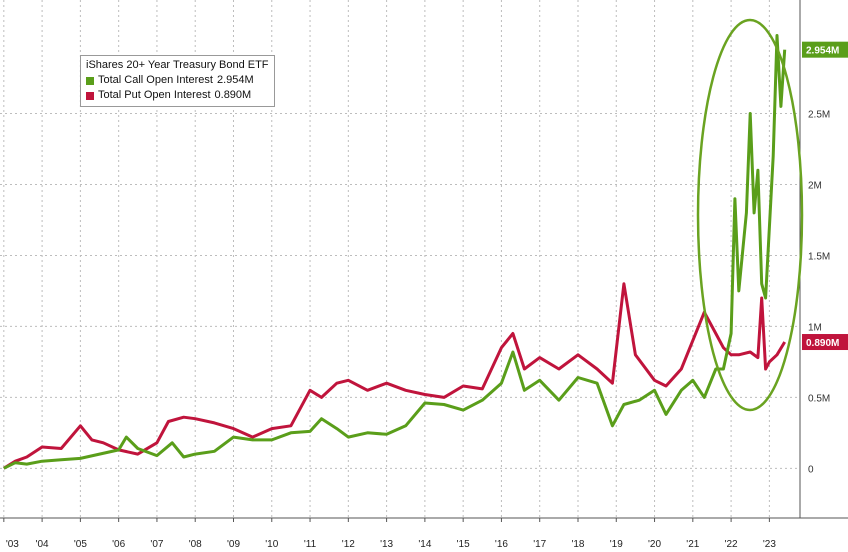 The width and height of the screenshot is (848, 552). I want to click on x-tick-label: '19, so click(616, 544).